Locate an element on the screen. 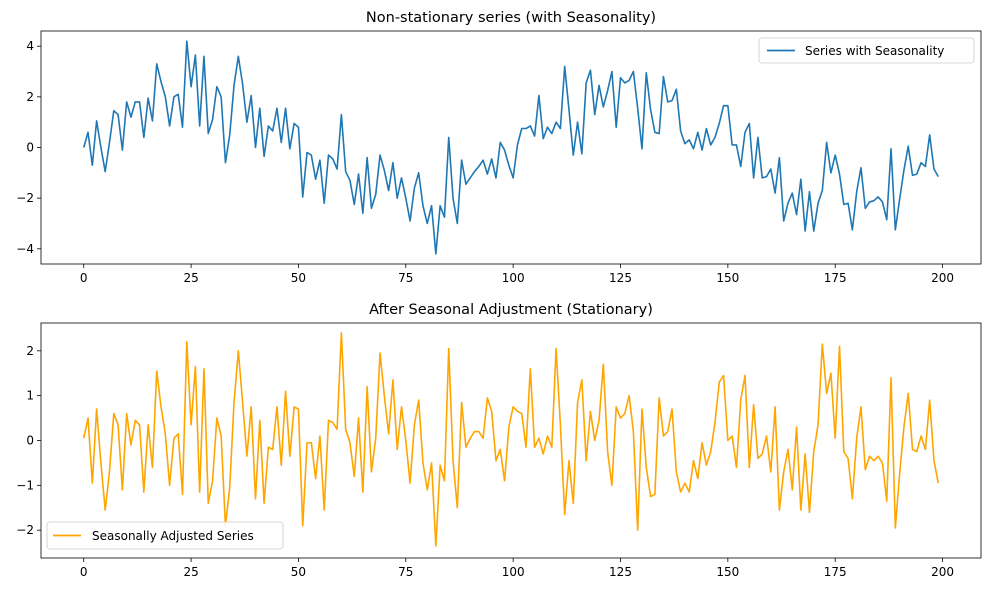  chart-title: Non-stationary series (with Seasonality) is located at coordinates (511, 18).